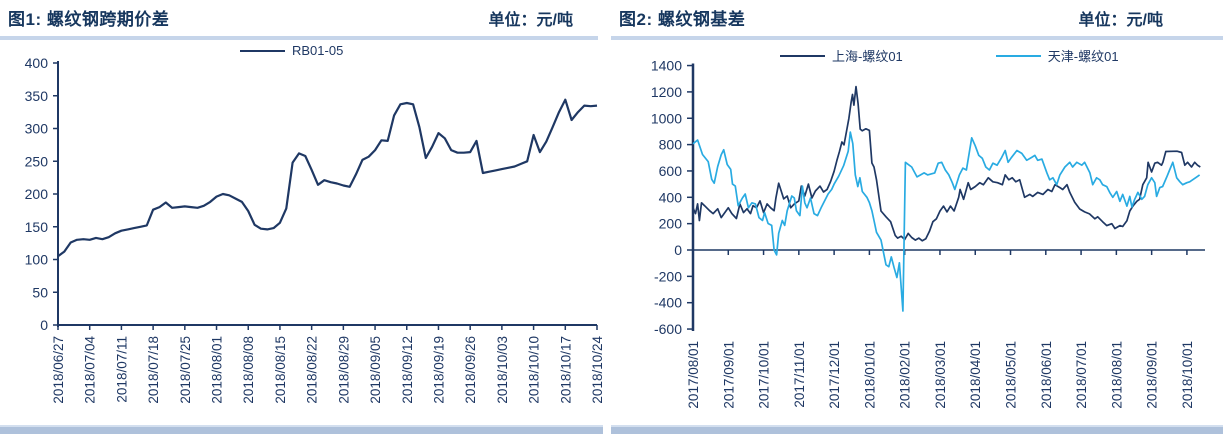 This screenshot has height=436, width=1223. What do you see at coordinates (318, 50) in the screenshot?
I see `legend-label: RB01-05` at bounding box center [318, 50].